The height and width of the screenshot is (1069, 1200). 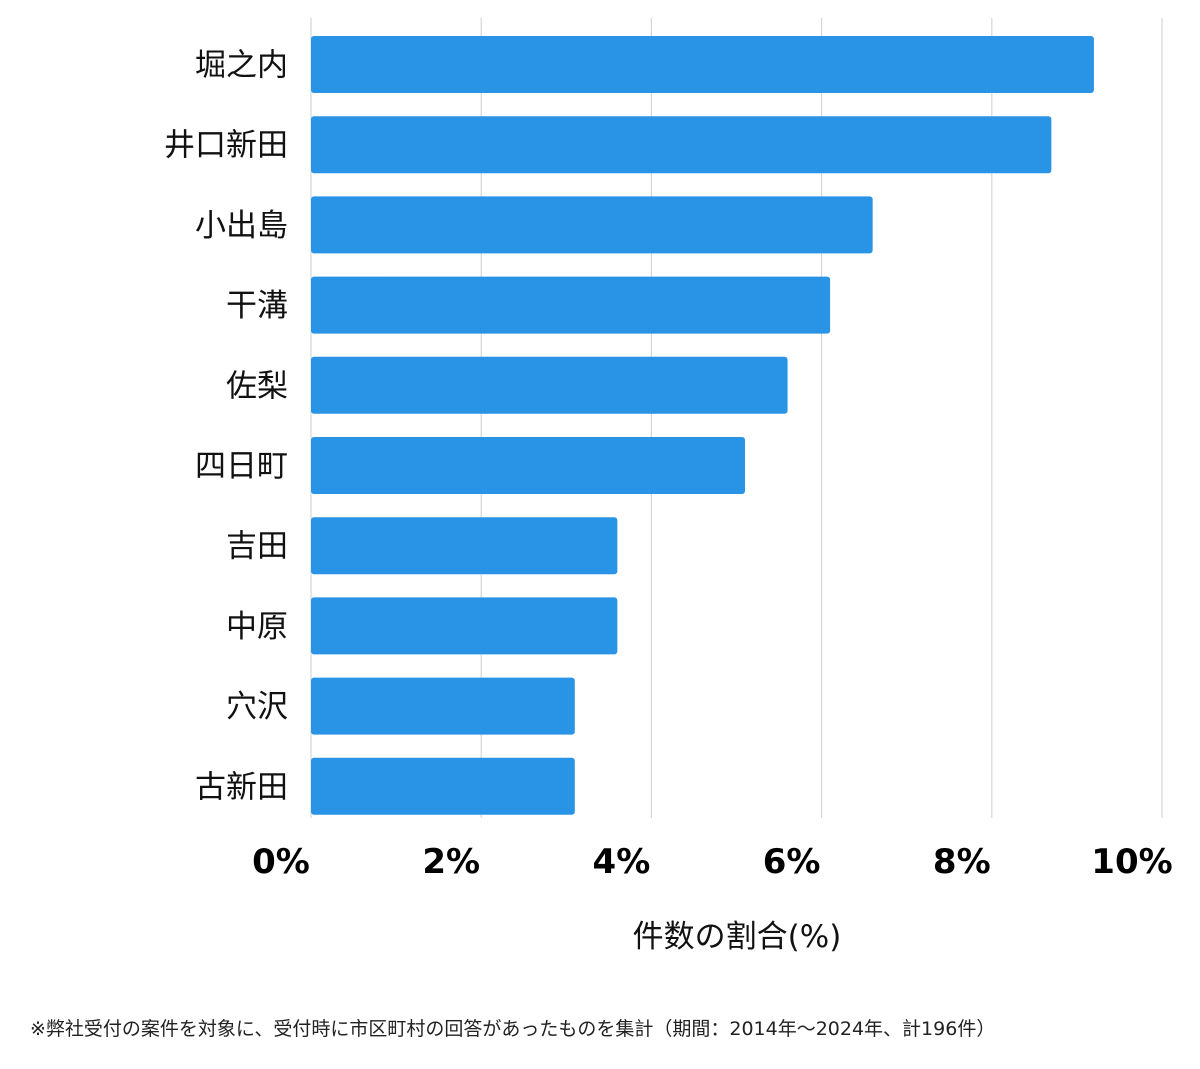 What do you see at coordinates (257, 386) in the screenshot?
I see `category-label: 佐梨` at bounding box center [257, 386].